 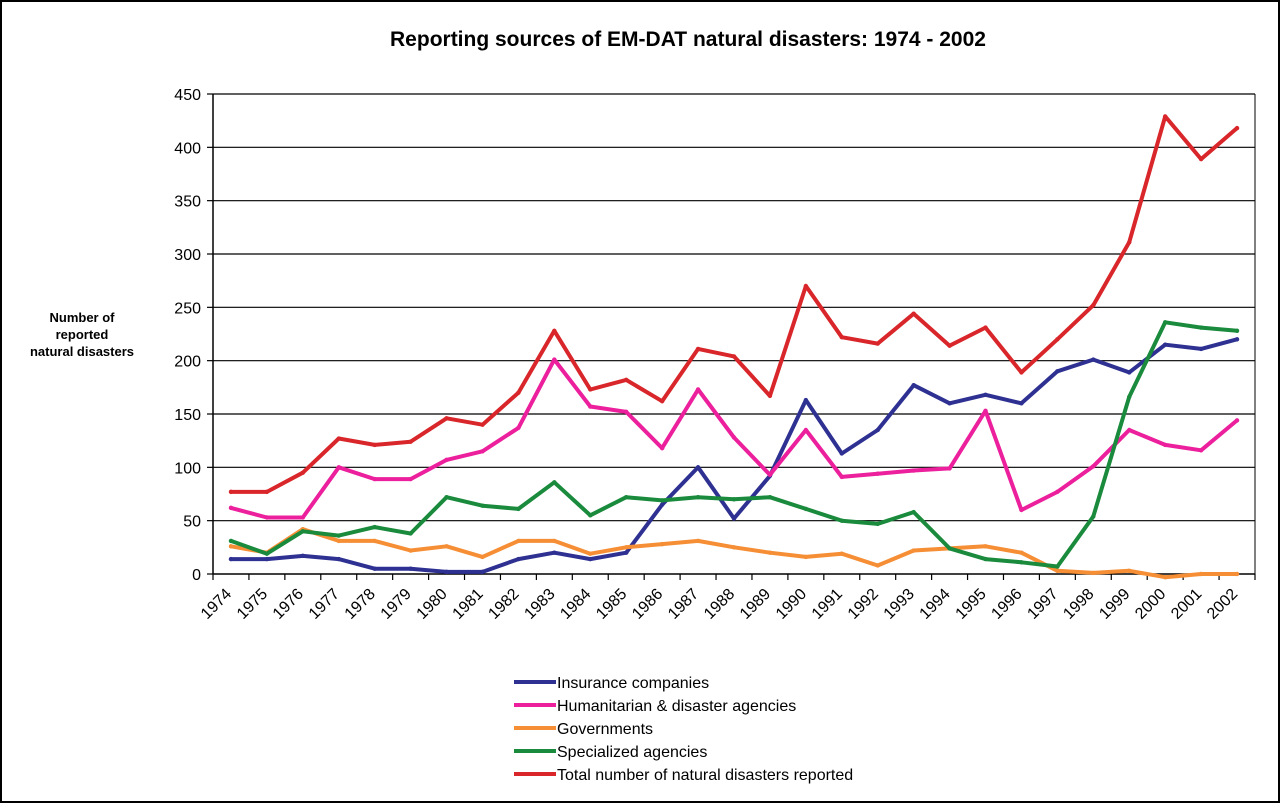 I want to click on data-point-total-number-of-natural-disasters-reported-1996, so click(x=1021, y=372).